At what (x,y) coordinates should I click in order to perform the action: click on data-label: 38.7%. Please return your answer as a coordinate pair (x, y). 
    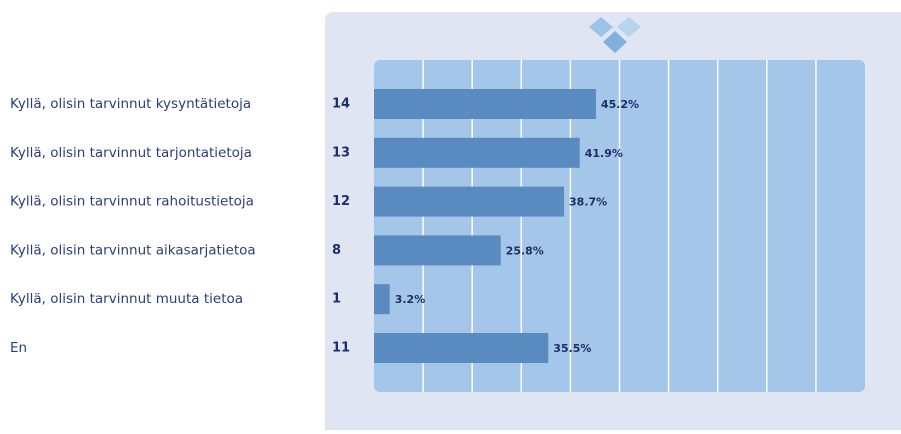
    Looking at the image, I should click on (588, 202).